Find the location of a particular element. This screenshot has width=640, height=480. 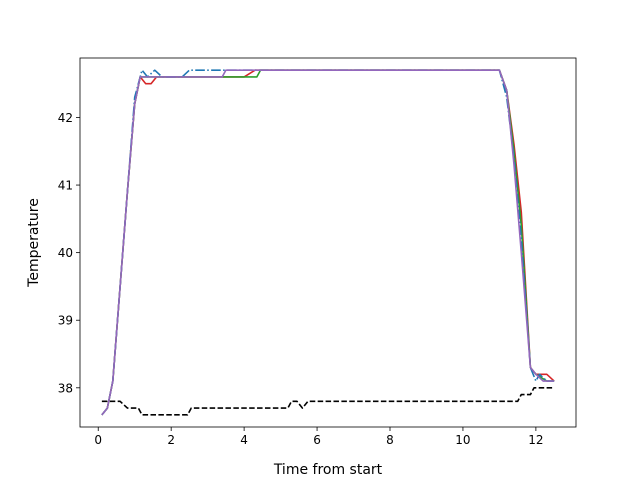

x-tick-label: 2 is located at coordinates (171, 440).